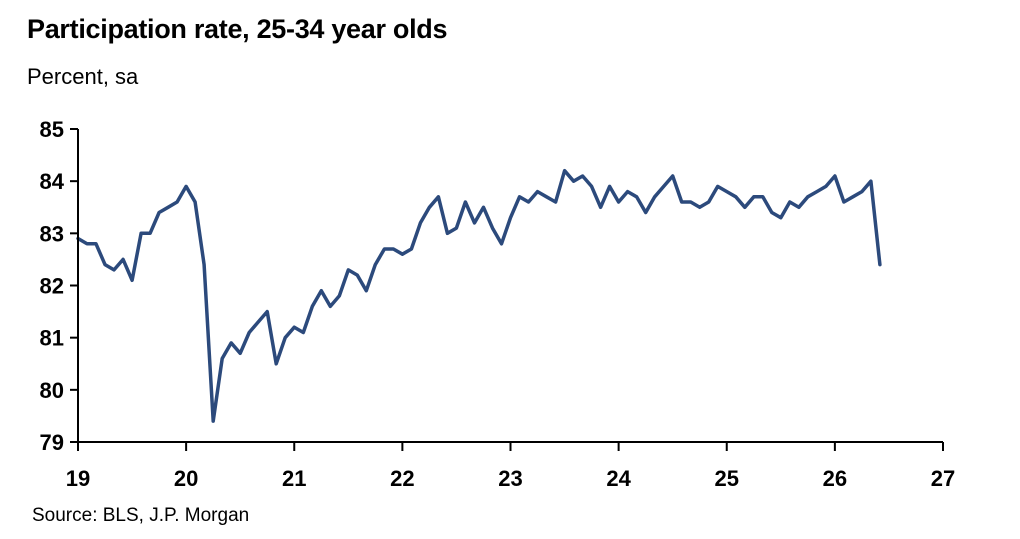 This screenshot has height=539, width=1020. Describe the element at coordinates (141, 515) in the screenshot. I see `source-note: Source: BLS, J.P. Morgan` at that location.